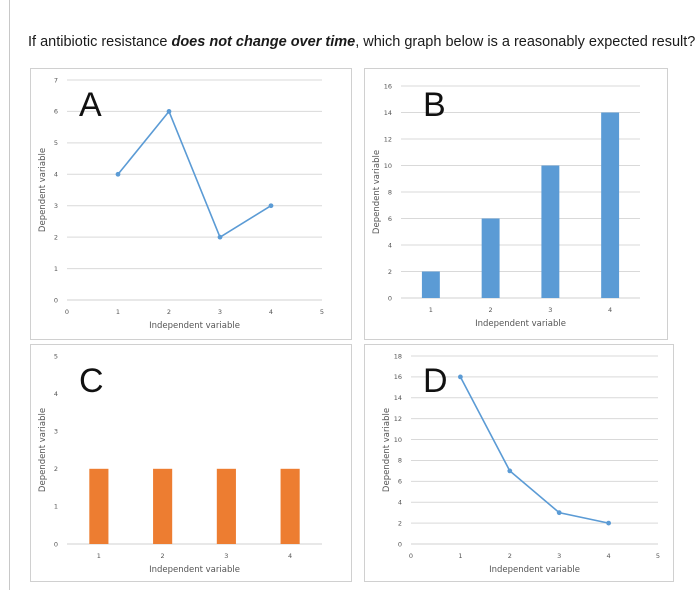  Describe the element at coordinates (226, 556) in the screenshot. I see `chart-c-x-tick: 3` at that location.